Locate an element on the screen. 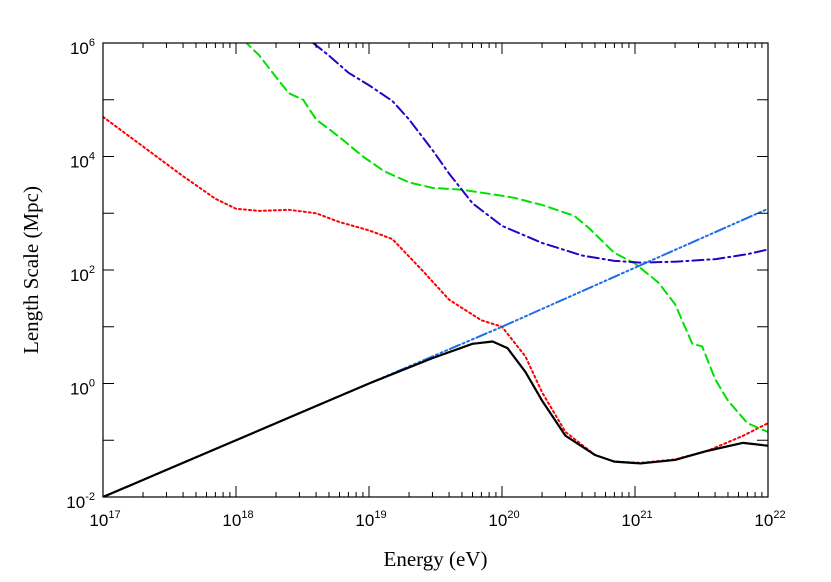  x-tick-label: 1017 is located at coordinates (104, 519).